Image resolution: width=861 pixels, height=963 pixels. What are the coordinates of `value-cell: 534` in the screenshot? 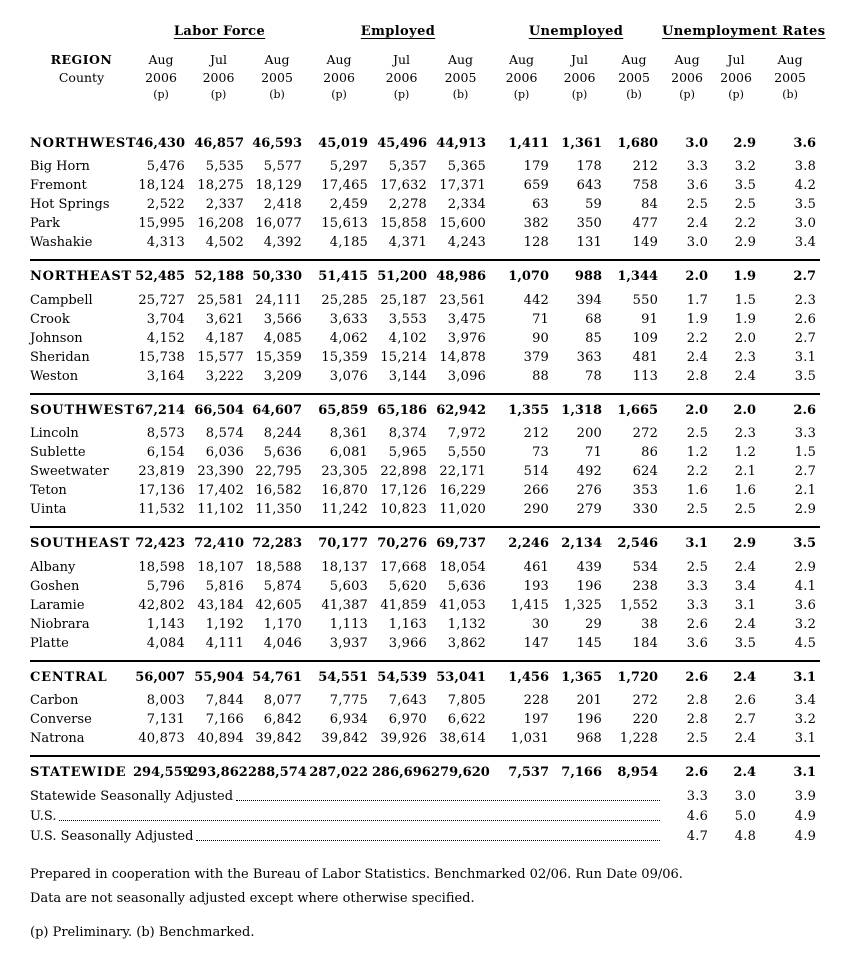 It's located at (645, 567).